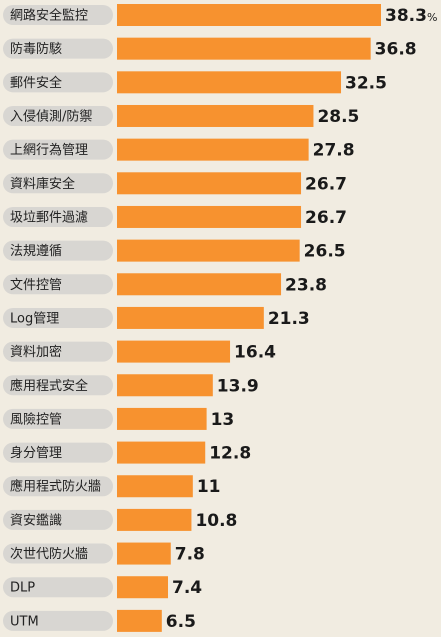  What do you see at coordinates (36, 285) in the screenshot?
I see `category-label: 文件控管` at bounding box center [36, 285].